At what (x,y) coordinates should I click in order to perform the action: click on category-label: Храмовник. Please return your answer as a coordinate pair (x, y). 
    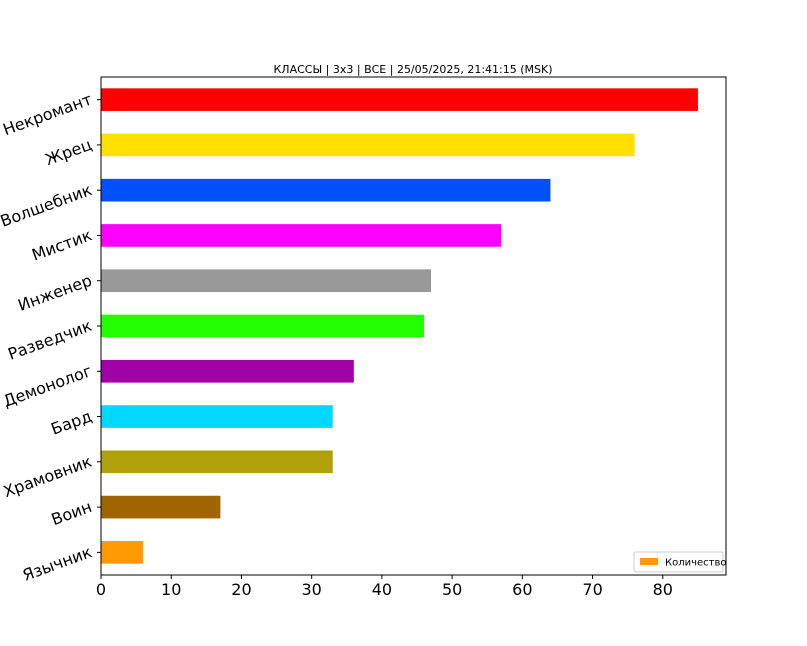
    Looking at the image, I should click on (48, 477).